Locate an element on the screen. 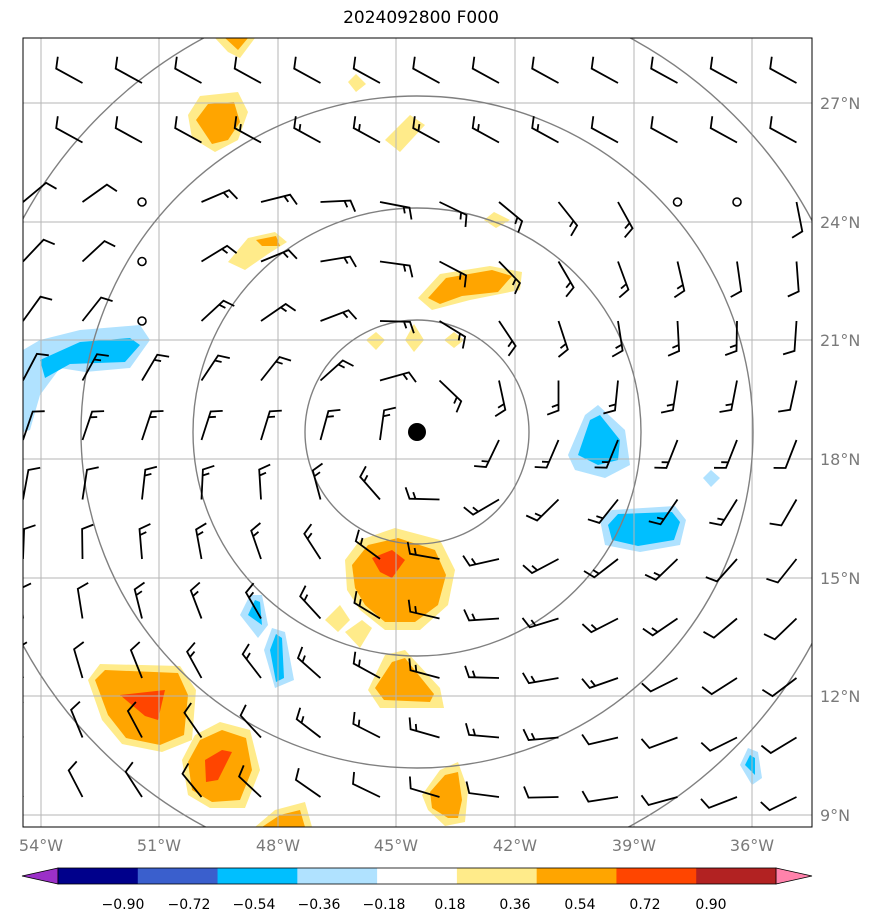  lon-label: 36°W is located at coordinates (752, 845).